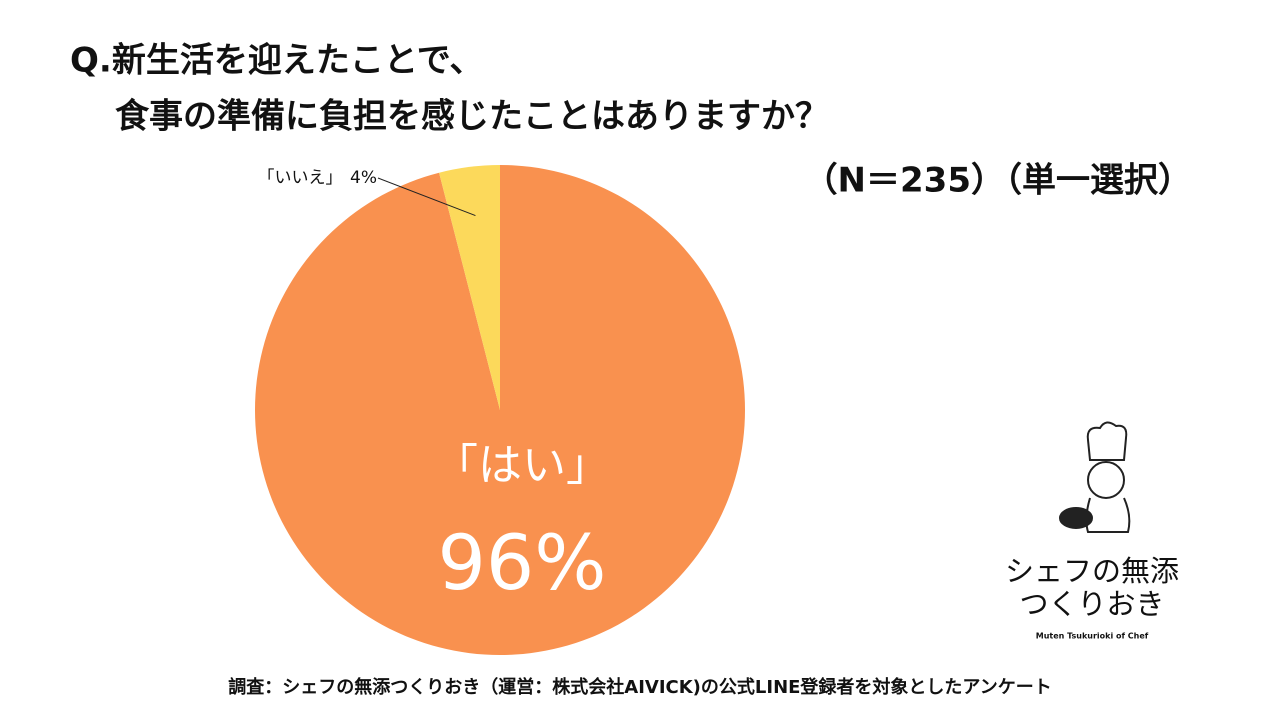 Image resolution: width=1280 pixels, height=720 pixels. What do you see at coordinates (426, 197) in the screenshot?
I see `leader-line` at bounding box center [426, 197].